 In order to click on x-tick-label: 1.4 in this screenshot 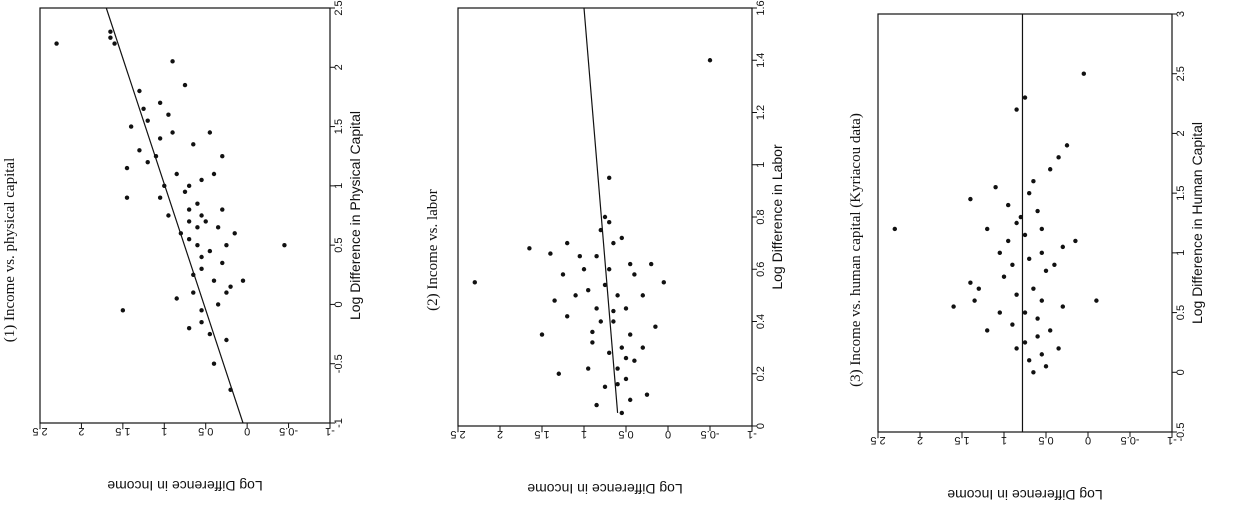, I will do `click(761, 60)`.